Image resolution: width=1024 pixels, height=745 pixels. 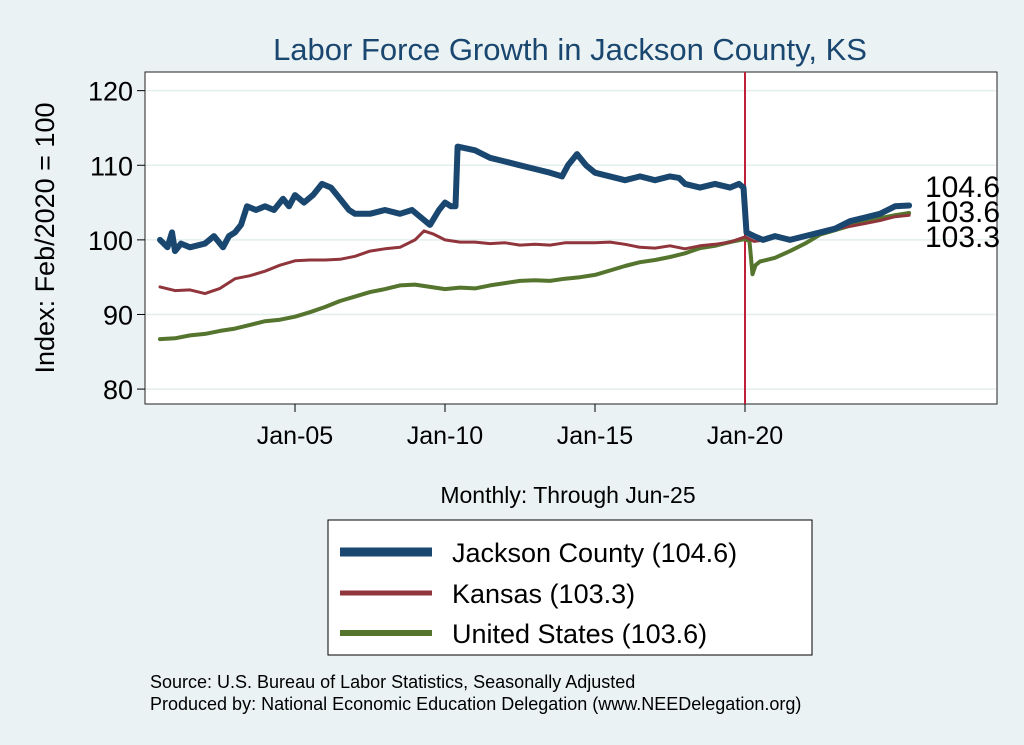 I want to click on legend-label-jackson: Jackson County (104.6), so click(x=594, y=553).